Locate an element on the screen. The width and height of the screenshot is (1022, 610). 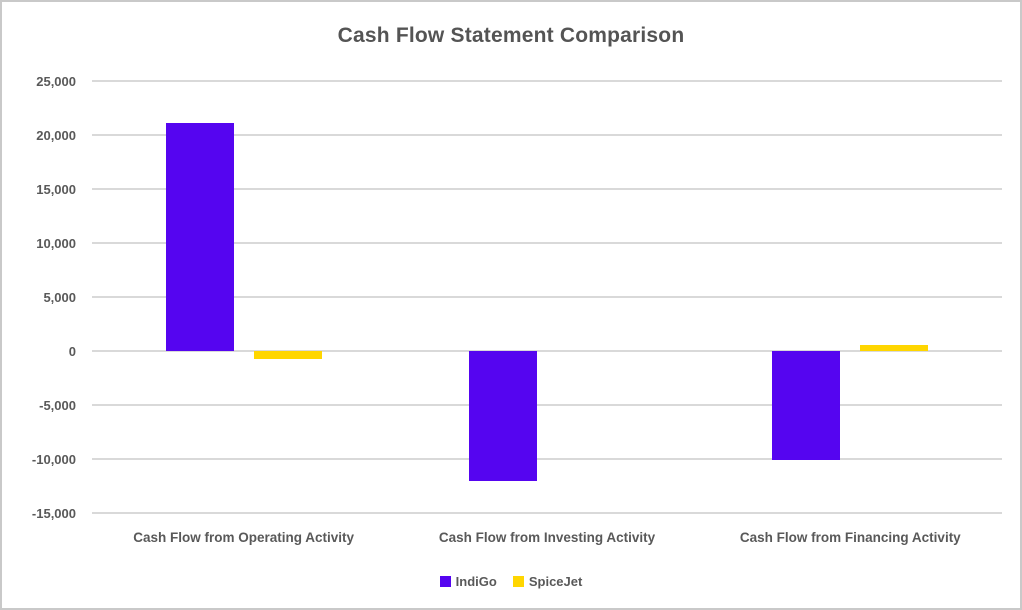
legend-item-spicejet: SpiceJet is located at coordinates (547, 581).